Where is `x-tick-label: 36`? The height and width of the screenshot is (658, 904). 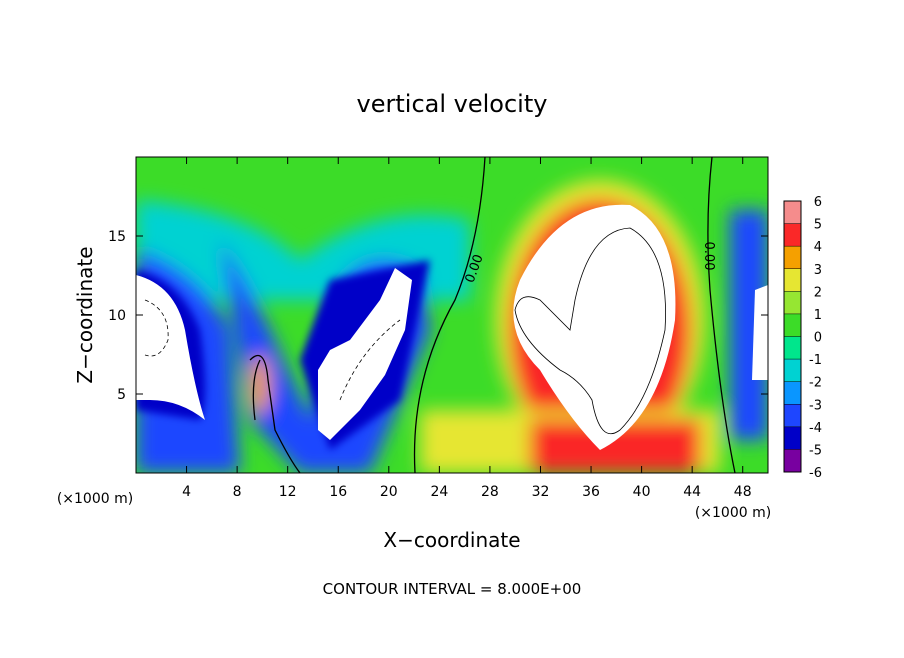 x-tick-label: 36 is located at coordinates (591, 492).